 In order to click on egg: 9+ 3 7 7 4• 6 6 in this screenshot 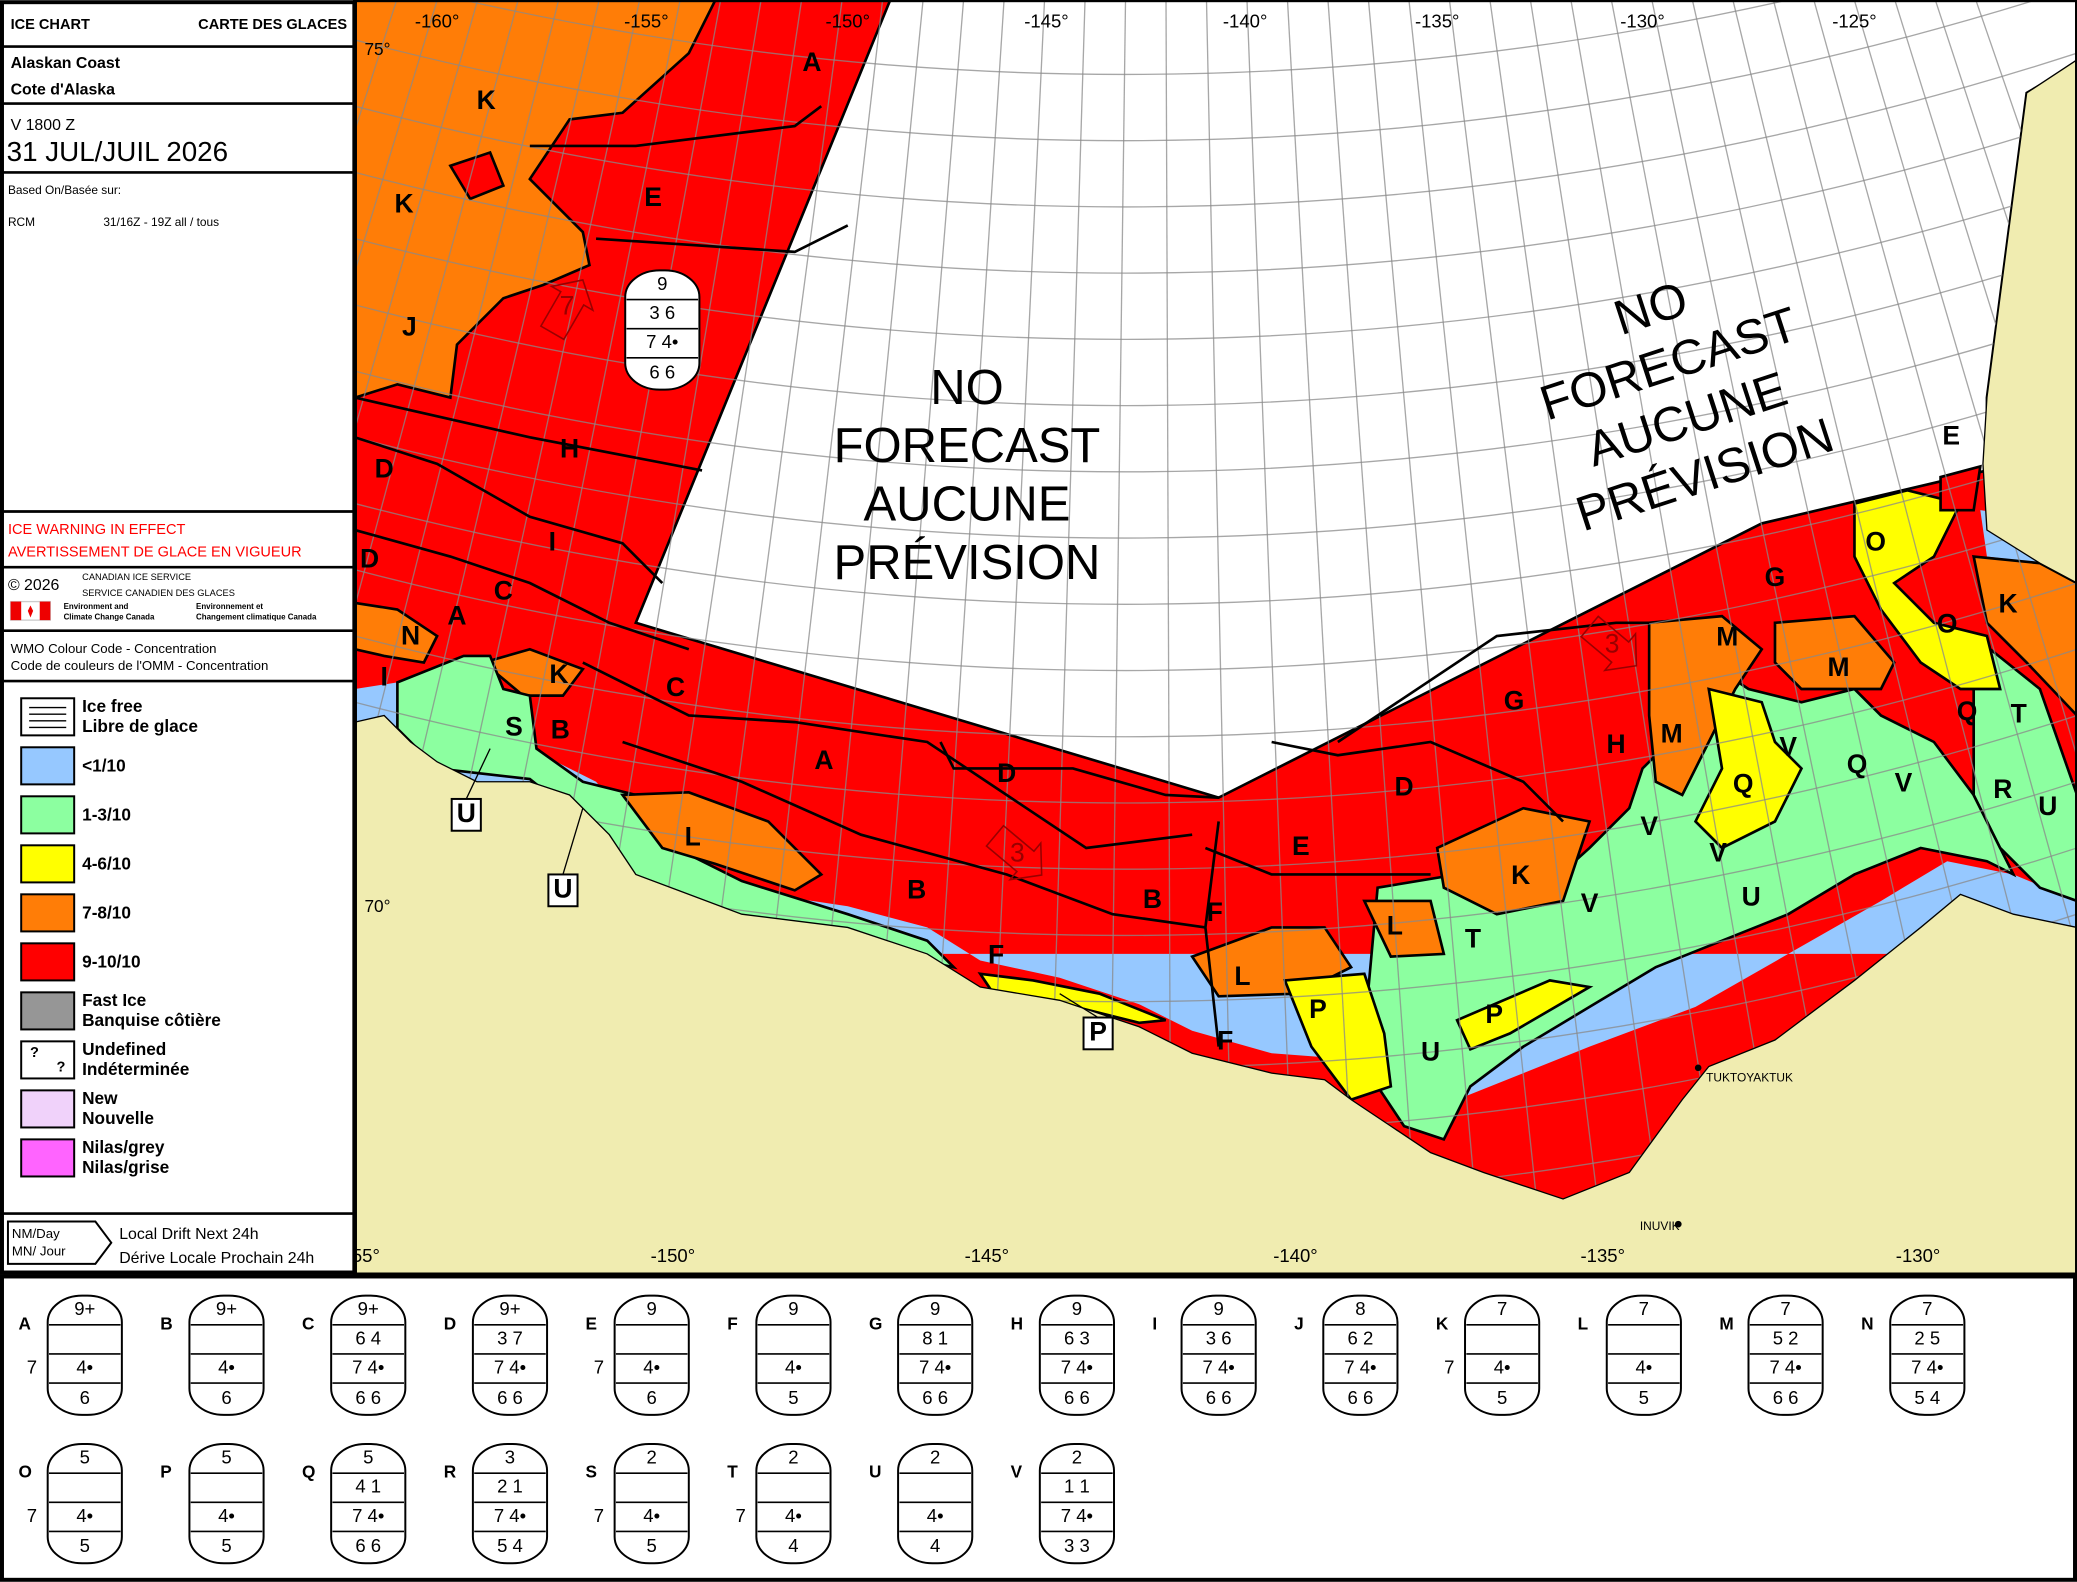, I will do `click(510, 1355)`.